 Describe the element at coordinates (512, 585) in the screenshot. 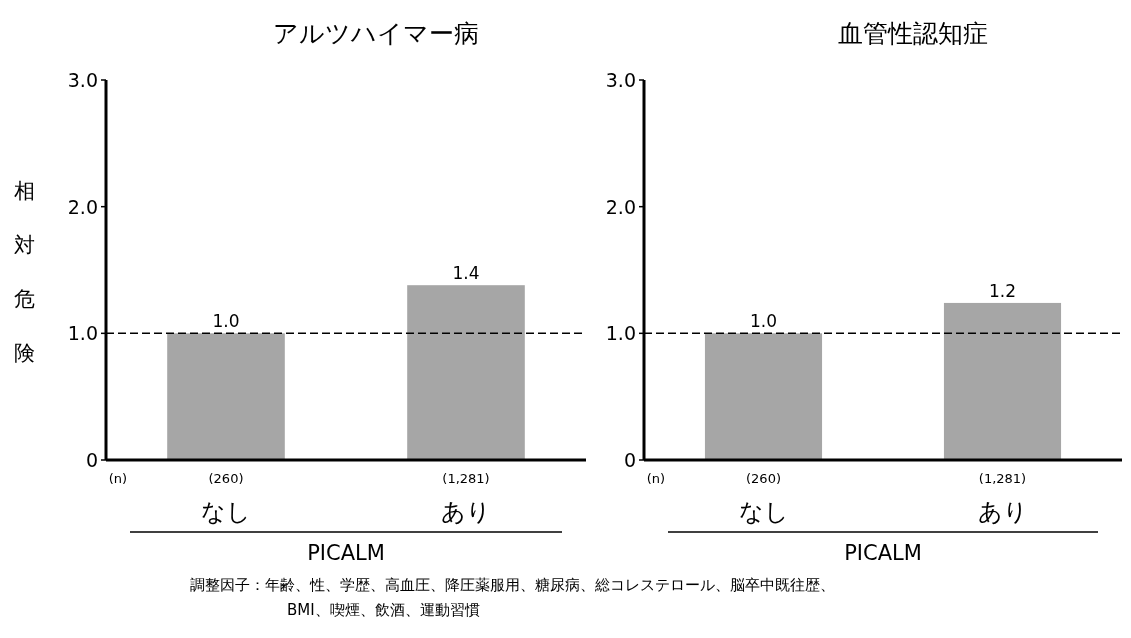

I see `text: 調整因子：年齢、性、学歴、高血圧、降圧薬服用、糖尿病、総コレステロール、脳卒中既往歴、` at that location.